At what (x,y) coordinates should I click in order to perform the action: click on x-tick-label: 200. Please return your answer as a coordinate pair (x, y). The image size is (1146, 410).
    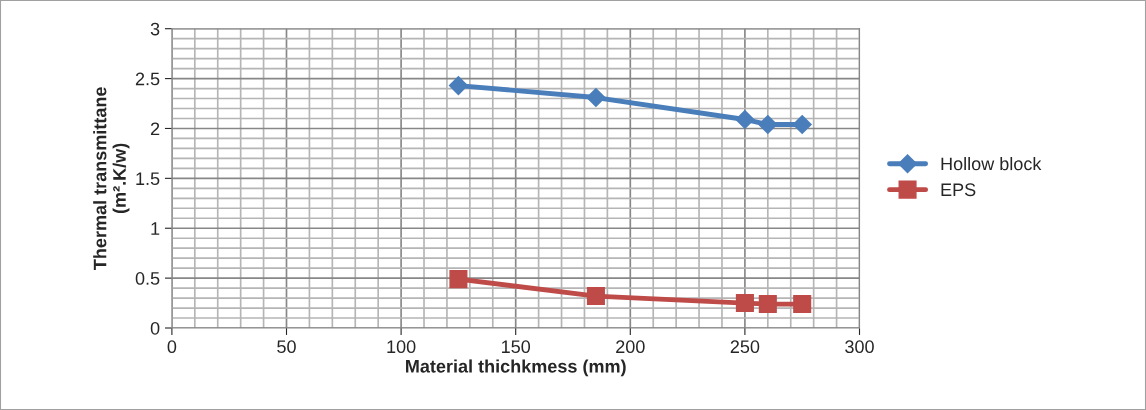
    Looking at the image, I should click on (630, 347).